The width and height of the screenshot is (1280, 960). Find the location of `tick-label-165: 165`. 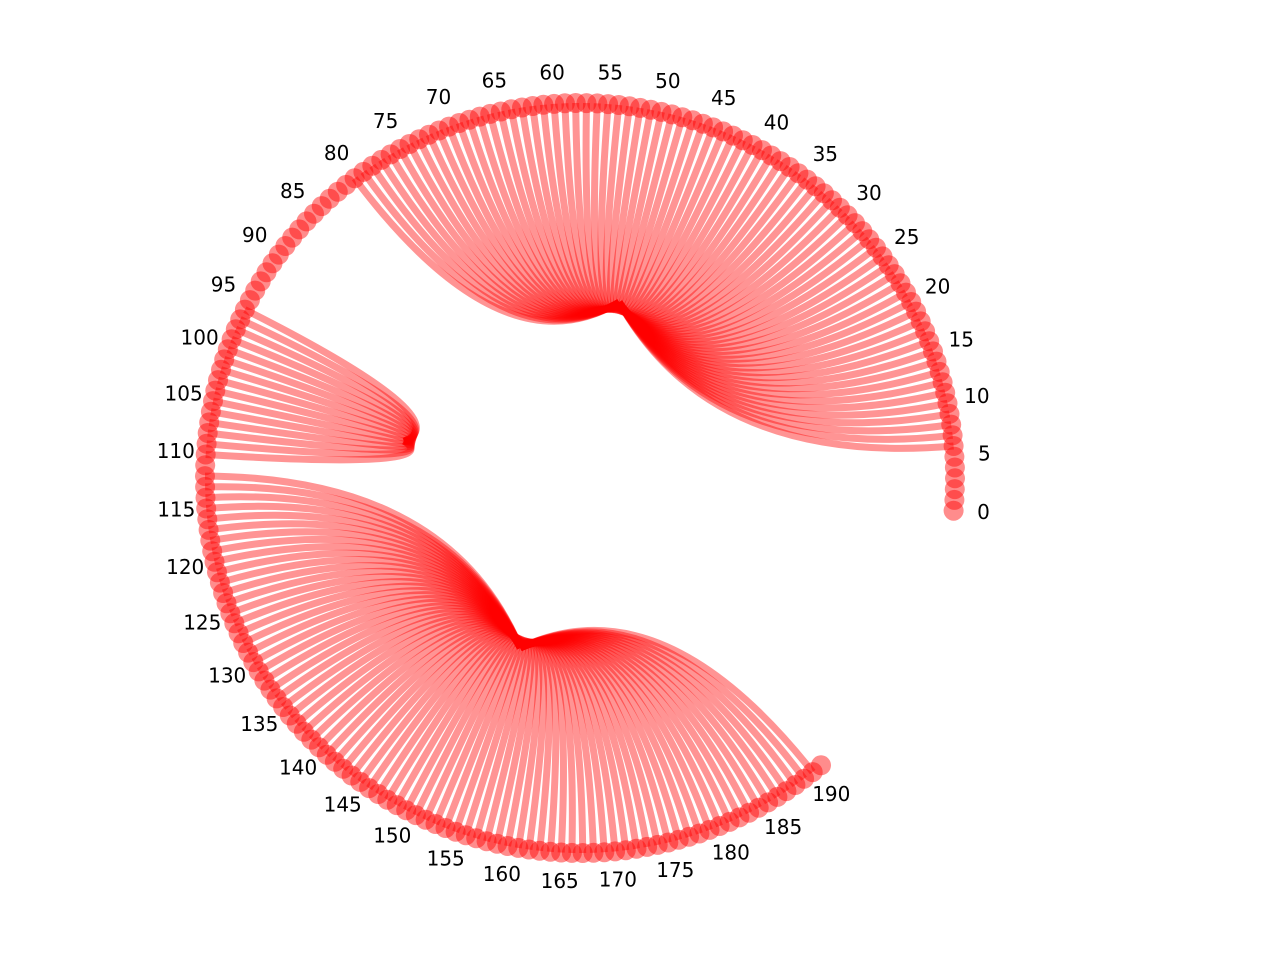

tick-label-165: 165 is located at coordinates (560, 881).